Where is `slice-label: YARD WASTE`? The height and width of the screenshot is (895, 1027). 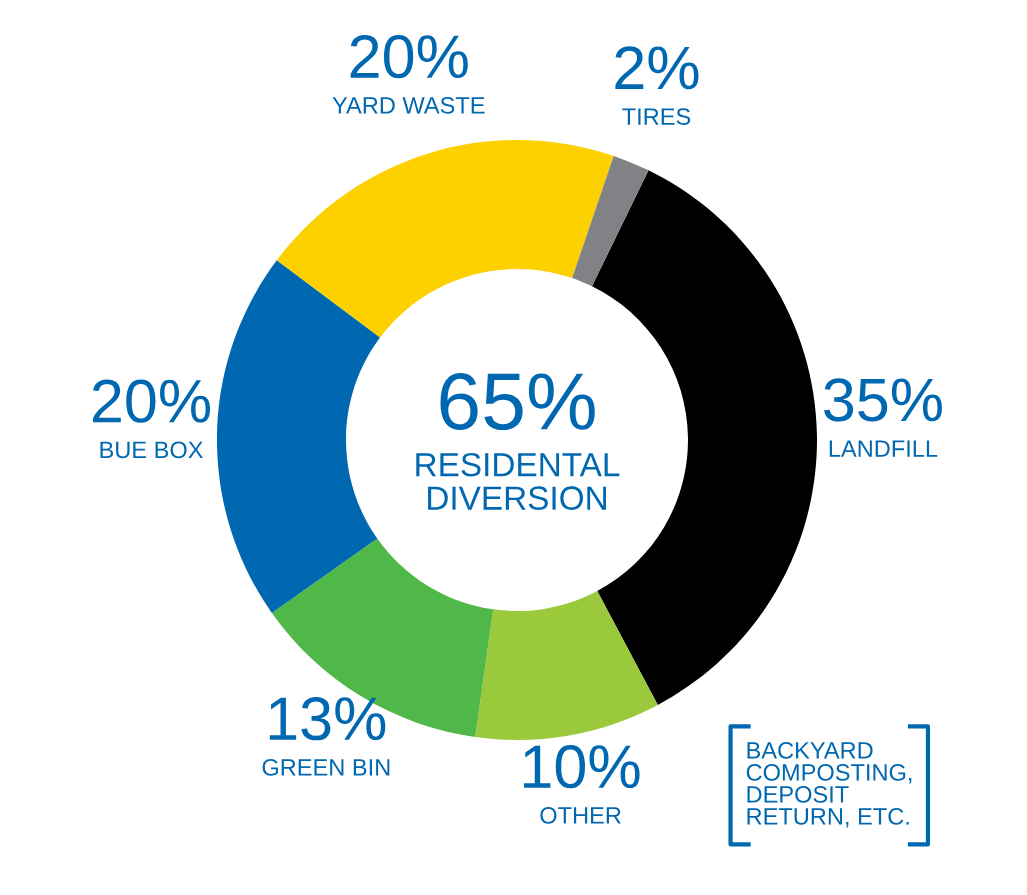 slice-label: YARD WASTE is located at coordinates (408, 105).